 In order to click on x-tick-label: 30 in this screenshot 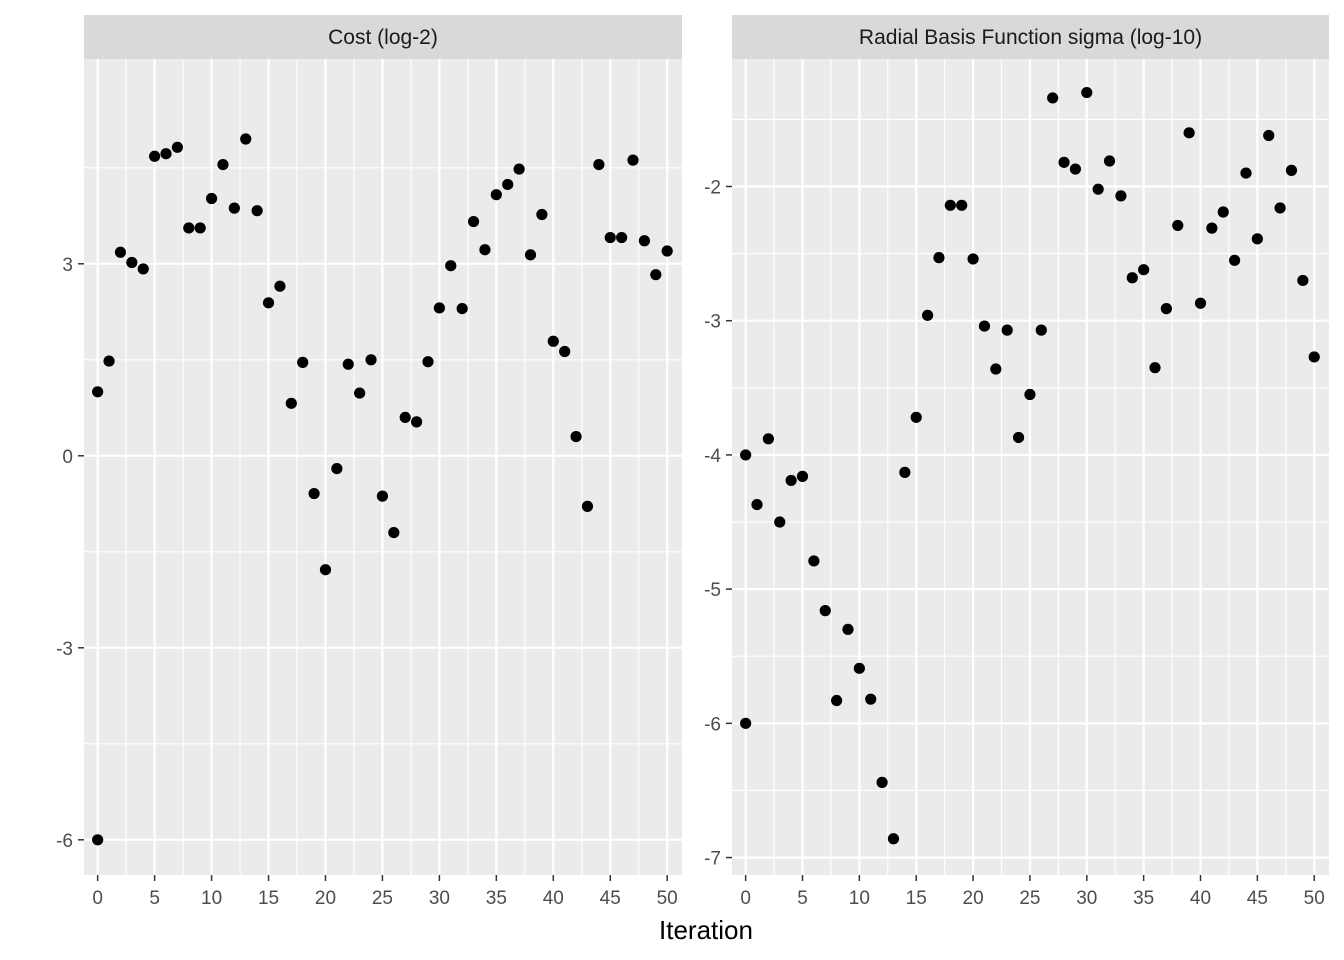, I will do `click(439, 898)`.